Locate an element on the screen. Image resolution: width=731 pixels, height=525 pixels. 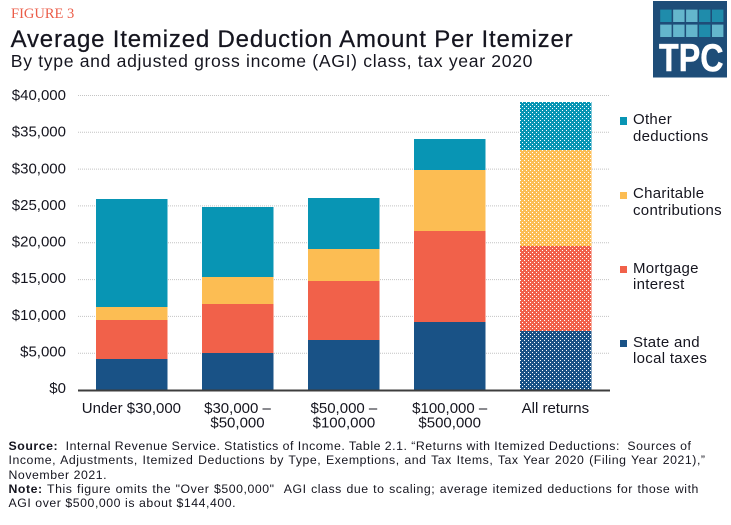
svg-text: $30,000 – is located at coordinates (237, 408).